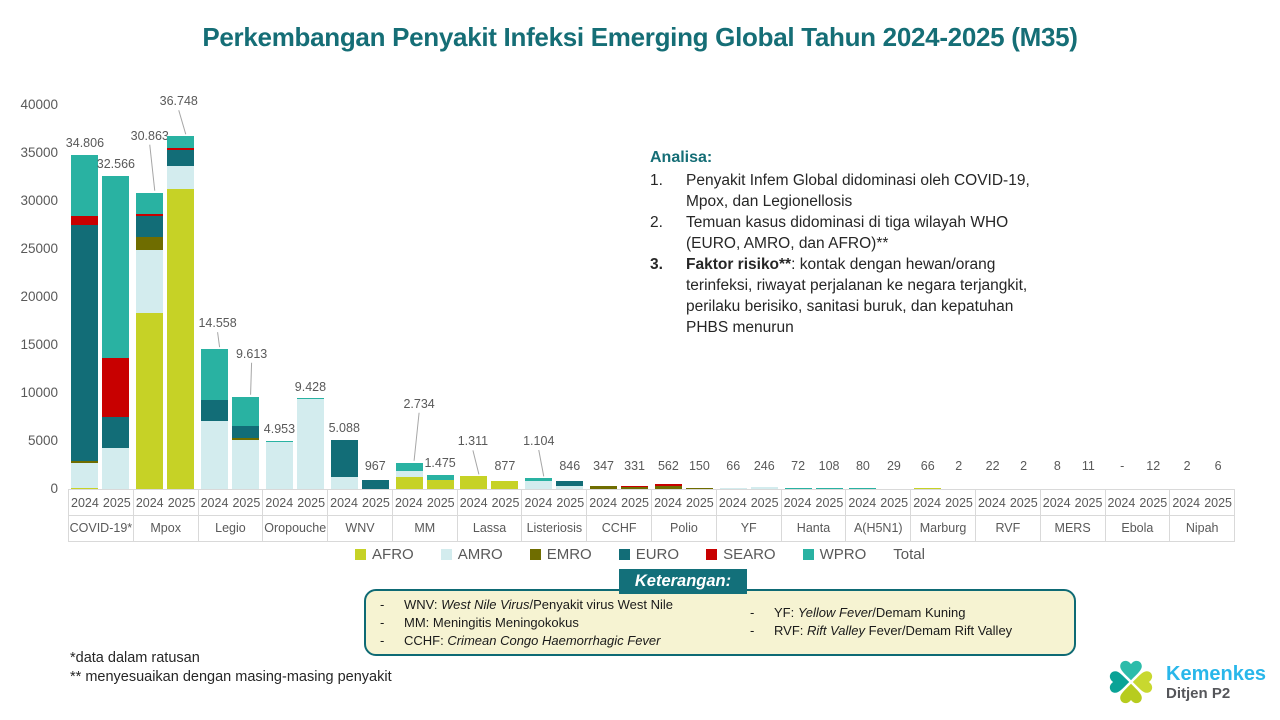  I want to click on y-tick-30000: 30000, so click(39, 200).